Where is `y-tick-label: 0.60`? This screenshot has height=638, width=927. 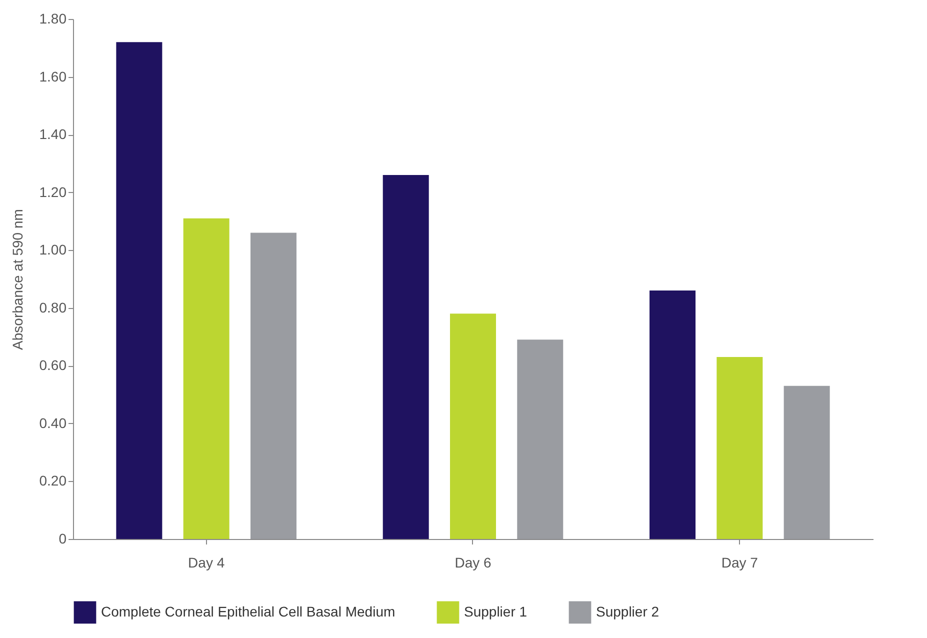 y-tick-label: 0.60 is located at coordinates (53, 365).